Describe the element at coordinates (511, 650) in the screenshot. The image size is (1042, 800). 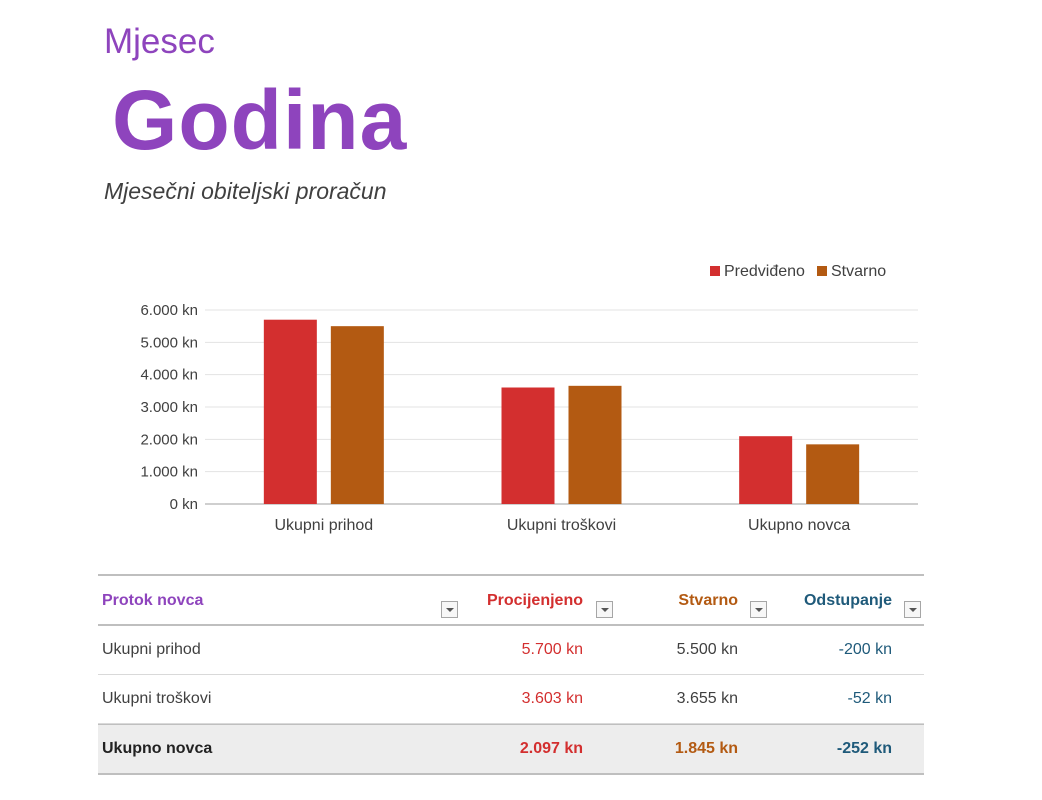
I see `table-row: Ukupni prihod 5.700 kn 5.500 kn -200 kn` at that location.